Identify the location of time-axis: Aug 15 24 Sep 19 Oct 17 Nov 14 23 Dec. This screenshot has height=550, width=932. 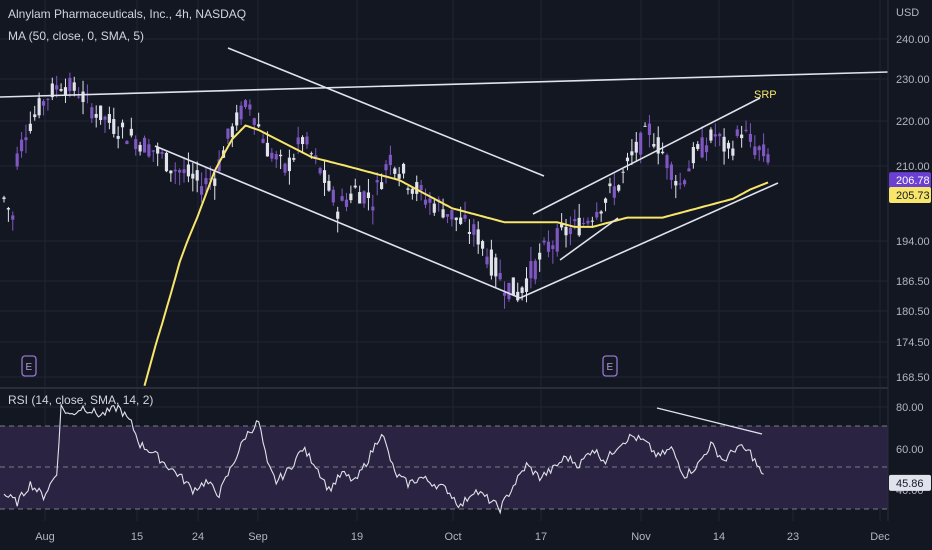
(462, 537).